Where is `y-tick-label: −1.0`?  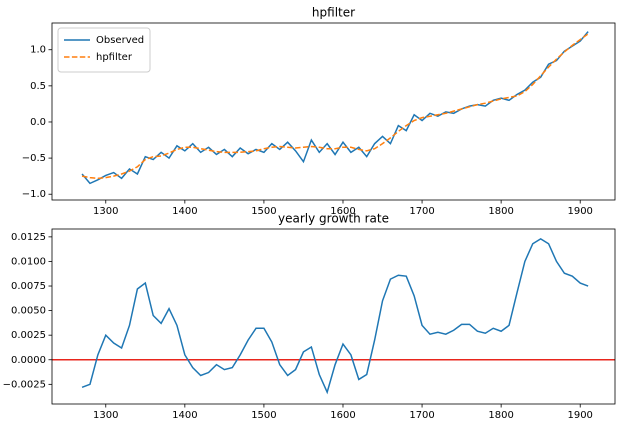 y-tick-label: −1.0 is located at coordinates (34, 194).